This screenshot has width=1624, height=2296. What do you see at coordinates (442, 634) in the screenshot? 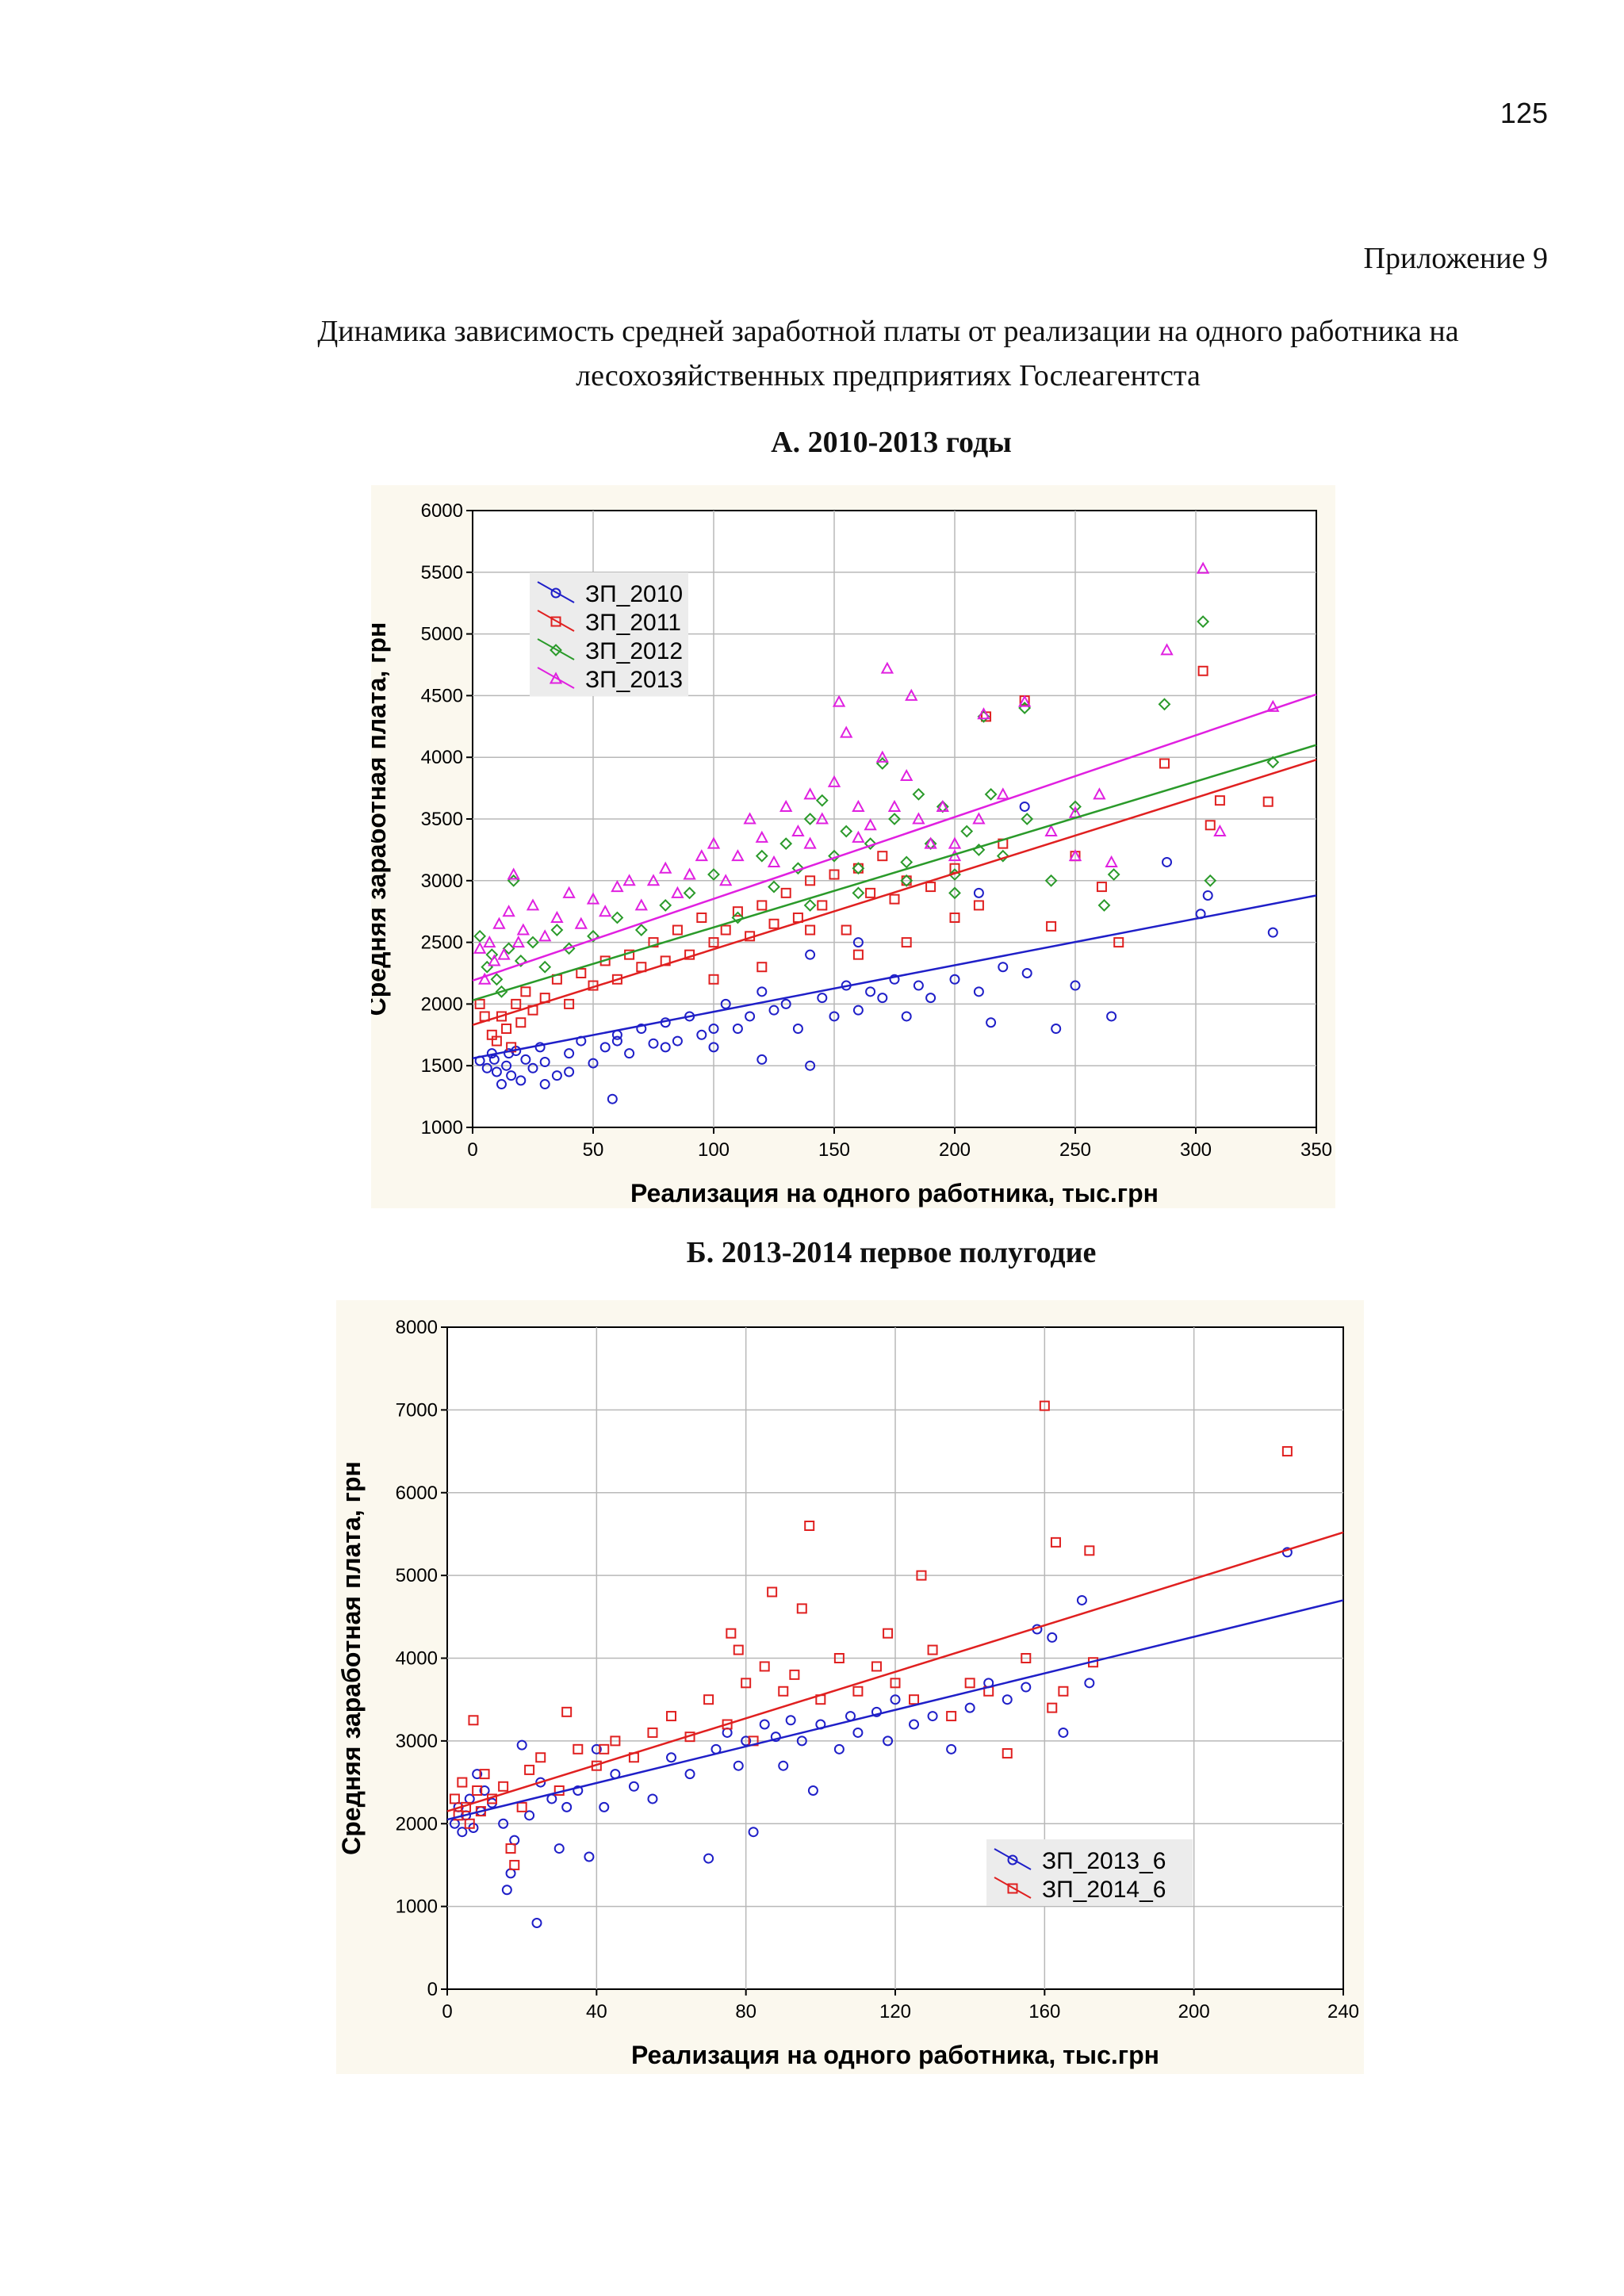
I see `y-tick-label: 5000` at bounding box center [442, 634].